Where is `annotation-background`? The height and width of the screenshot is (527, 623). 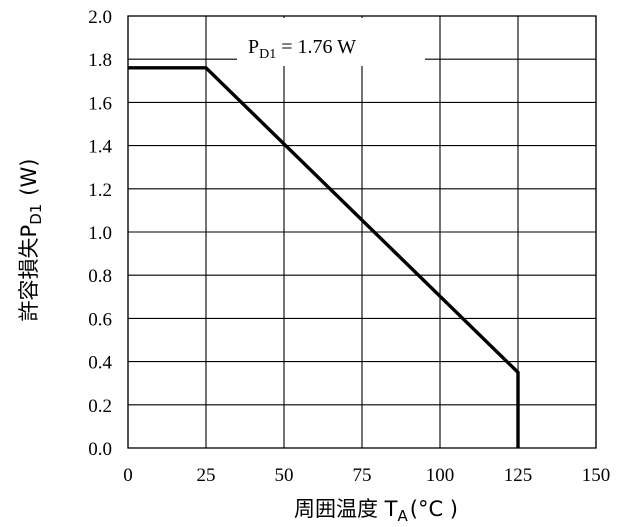
annotation-background is located at coordinates (331, 42).